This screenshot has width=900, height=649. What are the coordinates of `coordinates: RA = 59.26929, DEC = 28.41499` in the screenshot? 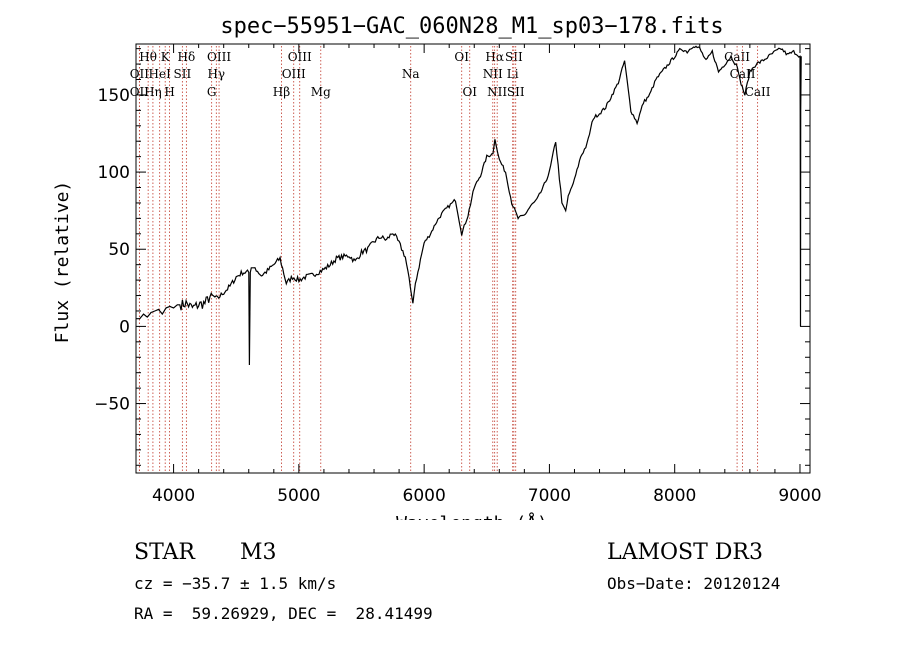 It's located at (283, 613).